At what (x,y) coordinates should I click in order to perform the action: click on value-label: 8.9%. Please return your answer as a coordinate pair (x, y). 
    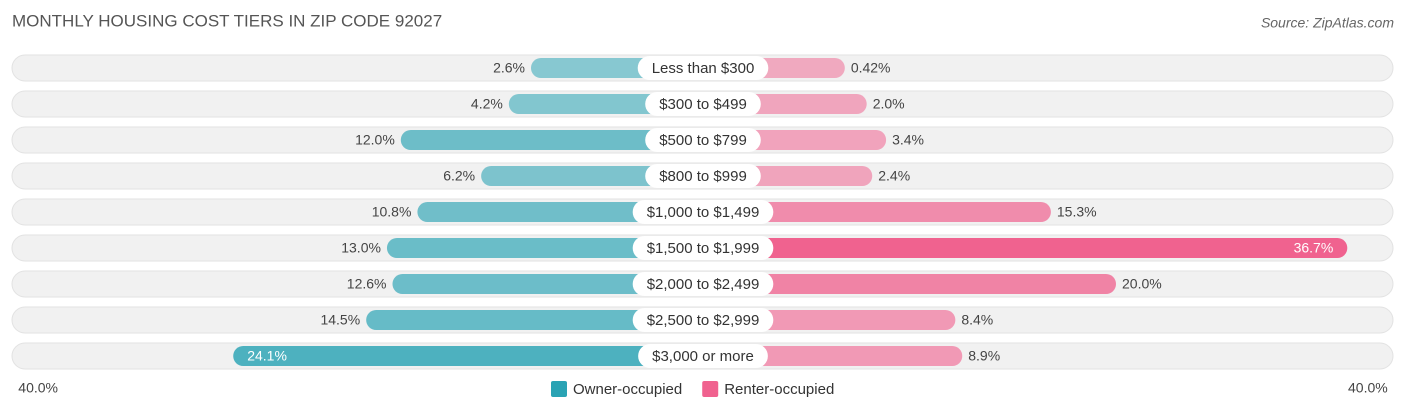
    Looking at the image, I should click on (984, 356).